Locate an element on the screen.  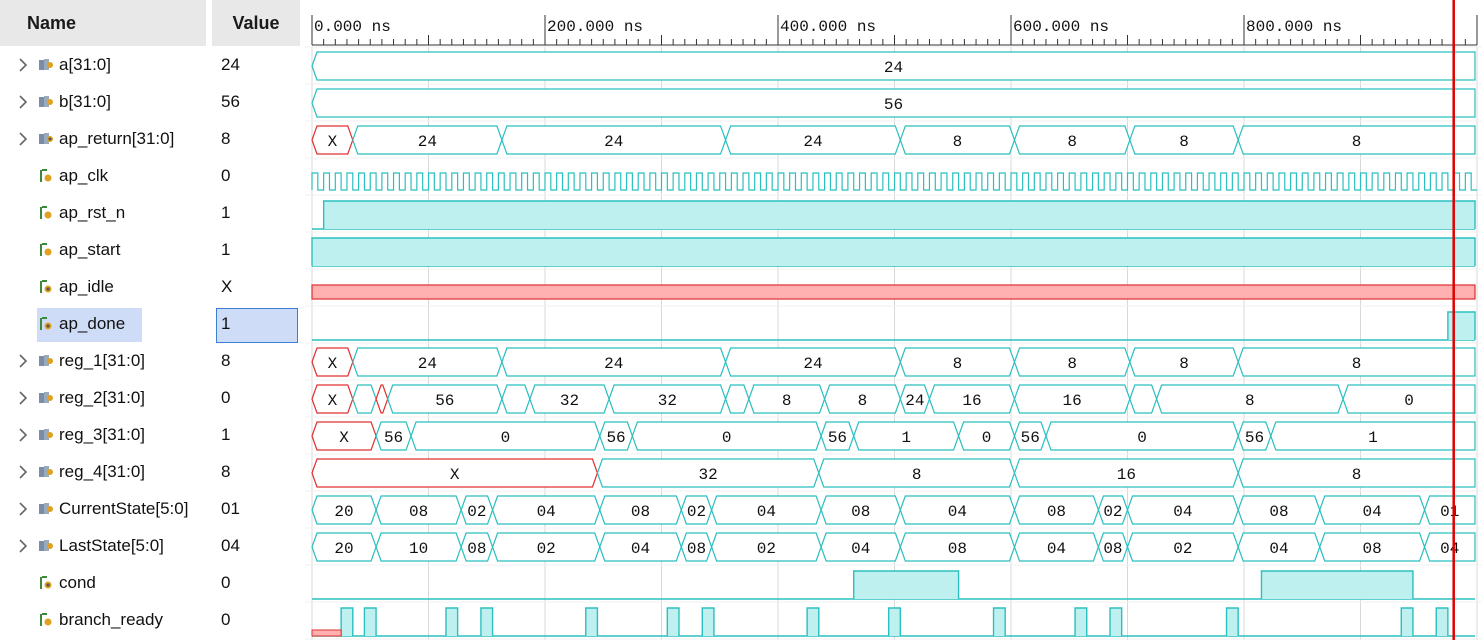
signal-row-ap-return: ap_return[31:0] 8 is located at coordinates (152, 139).